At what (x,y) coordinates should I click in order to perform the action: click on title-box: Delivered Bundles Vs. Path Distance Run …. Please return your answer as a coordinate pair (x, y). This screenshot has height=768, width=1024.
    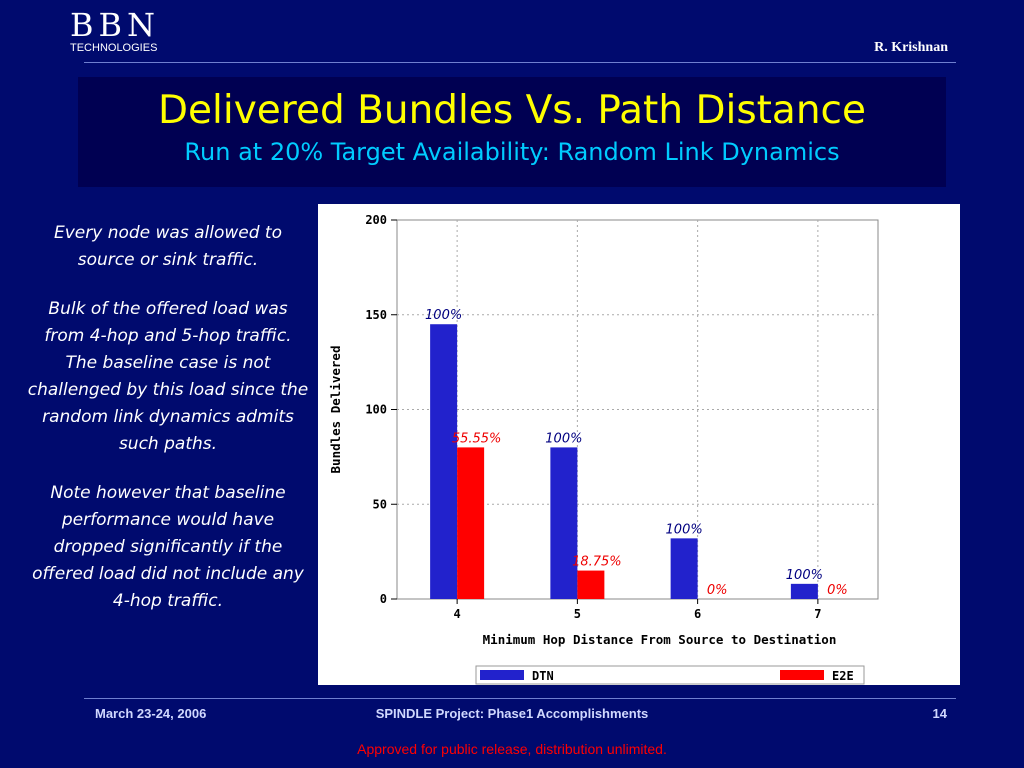
    Looking at the image, I should click on (512, 132).